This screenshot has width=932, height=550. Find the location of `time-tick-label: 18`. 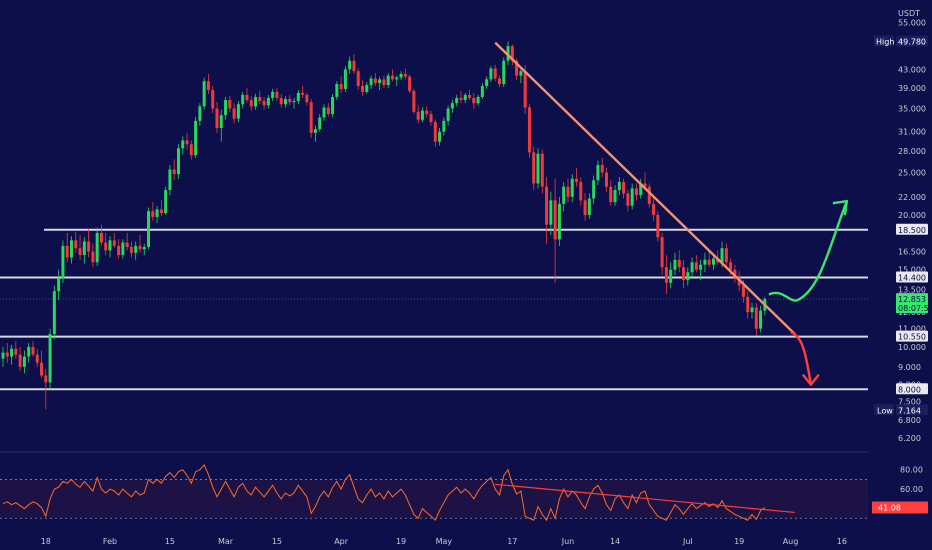

time-tick-label: 18 is located at coordinates (46, 541).